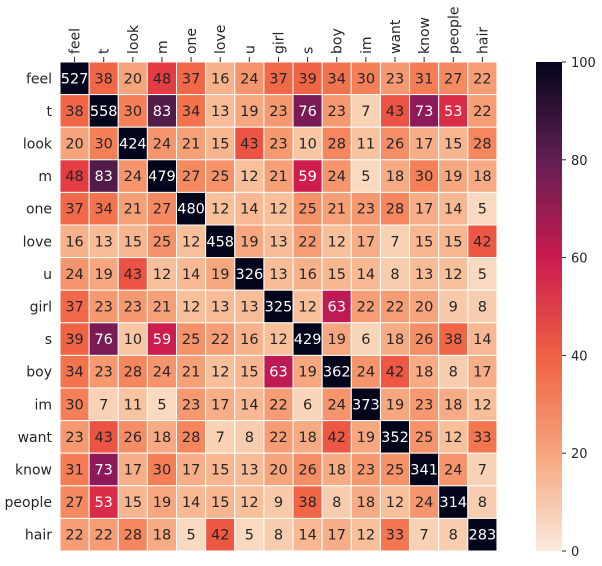  I want to click on cell-value-label: 37, so click(74, 210).